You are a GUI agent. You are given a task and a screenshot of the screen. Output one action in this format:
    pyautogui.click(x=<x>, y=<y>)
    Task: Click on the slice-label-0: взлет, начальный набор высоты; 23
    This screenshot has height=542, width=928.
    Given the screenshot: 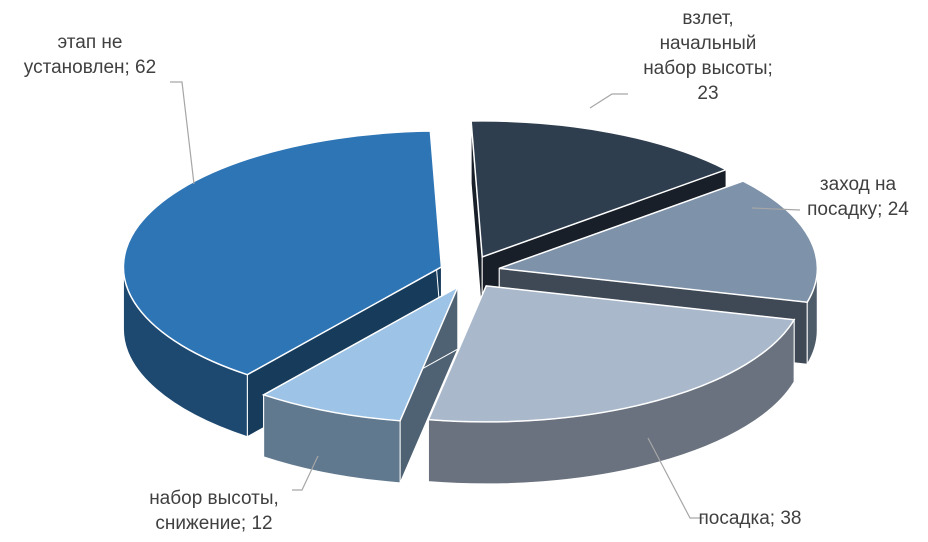 What is the action you would take?
    pyautogui.click(x=708, y=56)
    